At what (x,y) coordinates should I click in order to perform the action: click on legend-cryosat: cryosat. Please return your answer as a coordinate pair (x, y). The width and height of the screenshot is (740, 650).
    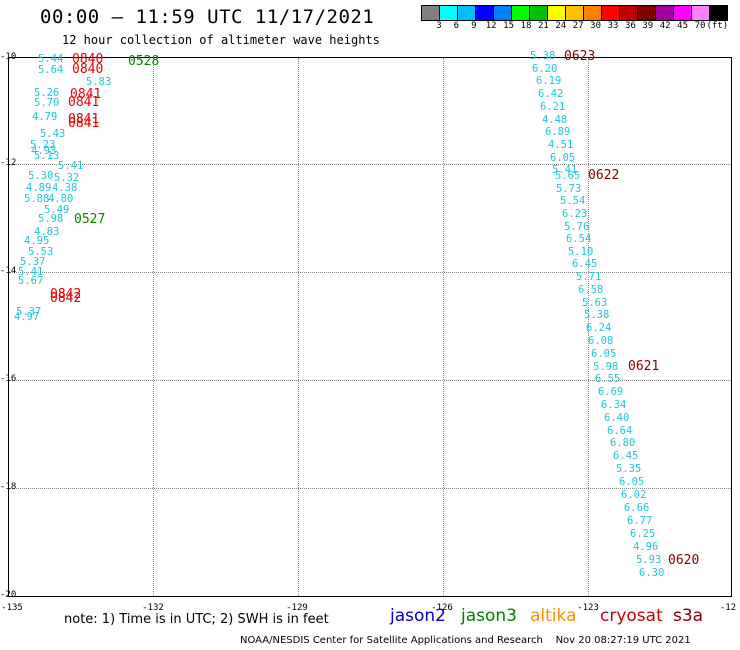
    Looking at the image, I should click on (631, 616).